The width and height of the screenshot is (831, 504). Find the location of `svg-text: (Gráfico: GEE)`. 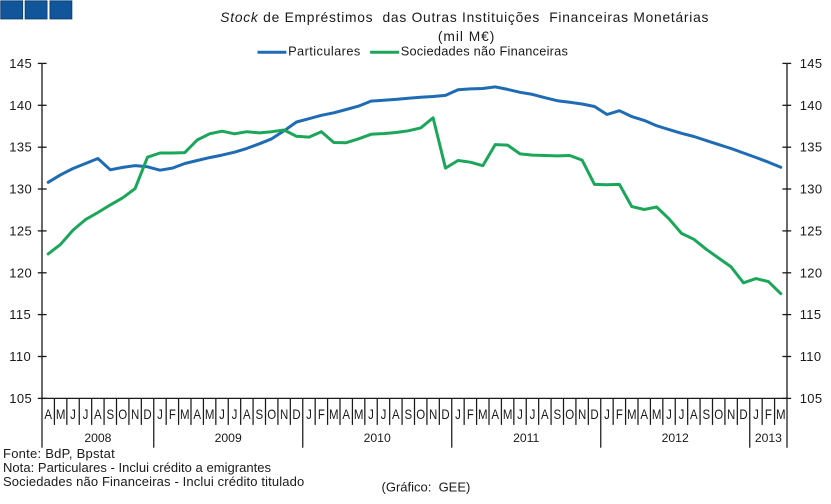

svg-text: (Gráfico: GEE) is located at coordinates (426, 487).